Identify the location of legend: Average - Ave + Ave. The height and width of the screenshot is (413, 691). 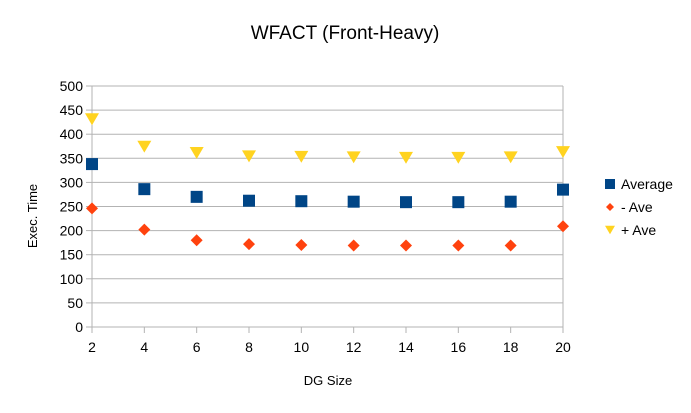
(639, 207).